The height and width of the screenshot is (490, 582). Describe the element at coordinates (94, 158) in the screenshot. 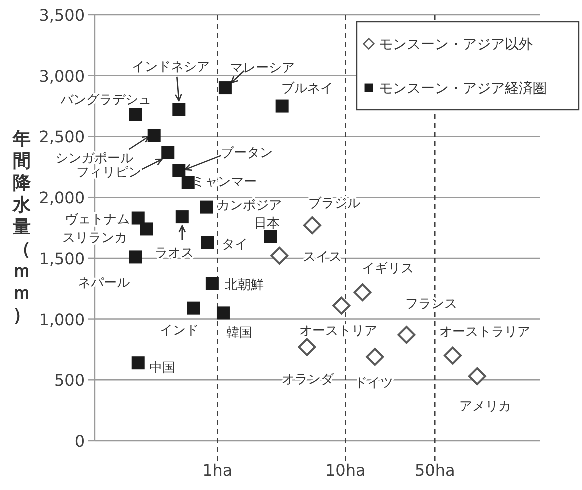

I see `annotation: シンガポール` at that location.